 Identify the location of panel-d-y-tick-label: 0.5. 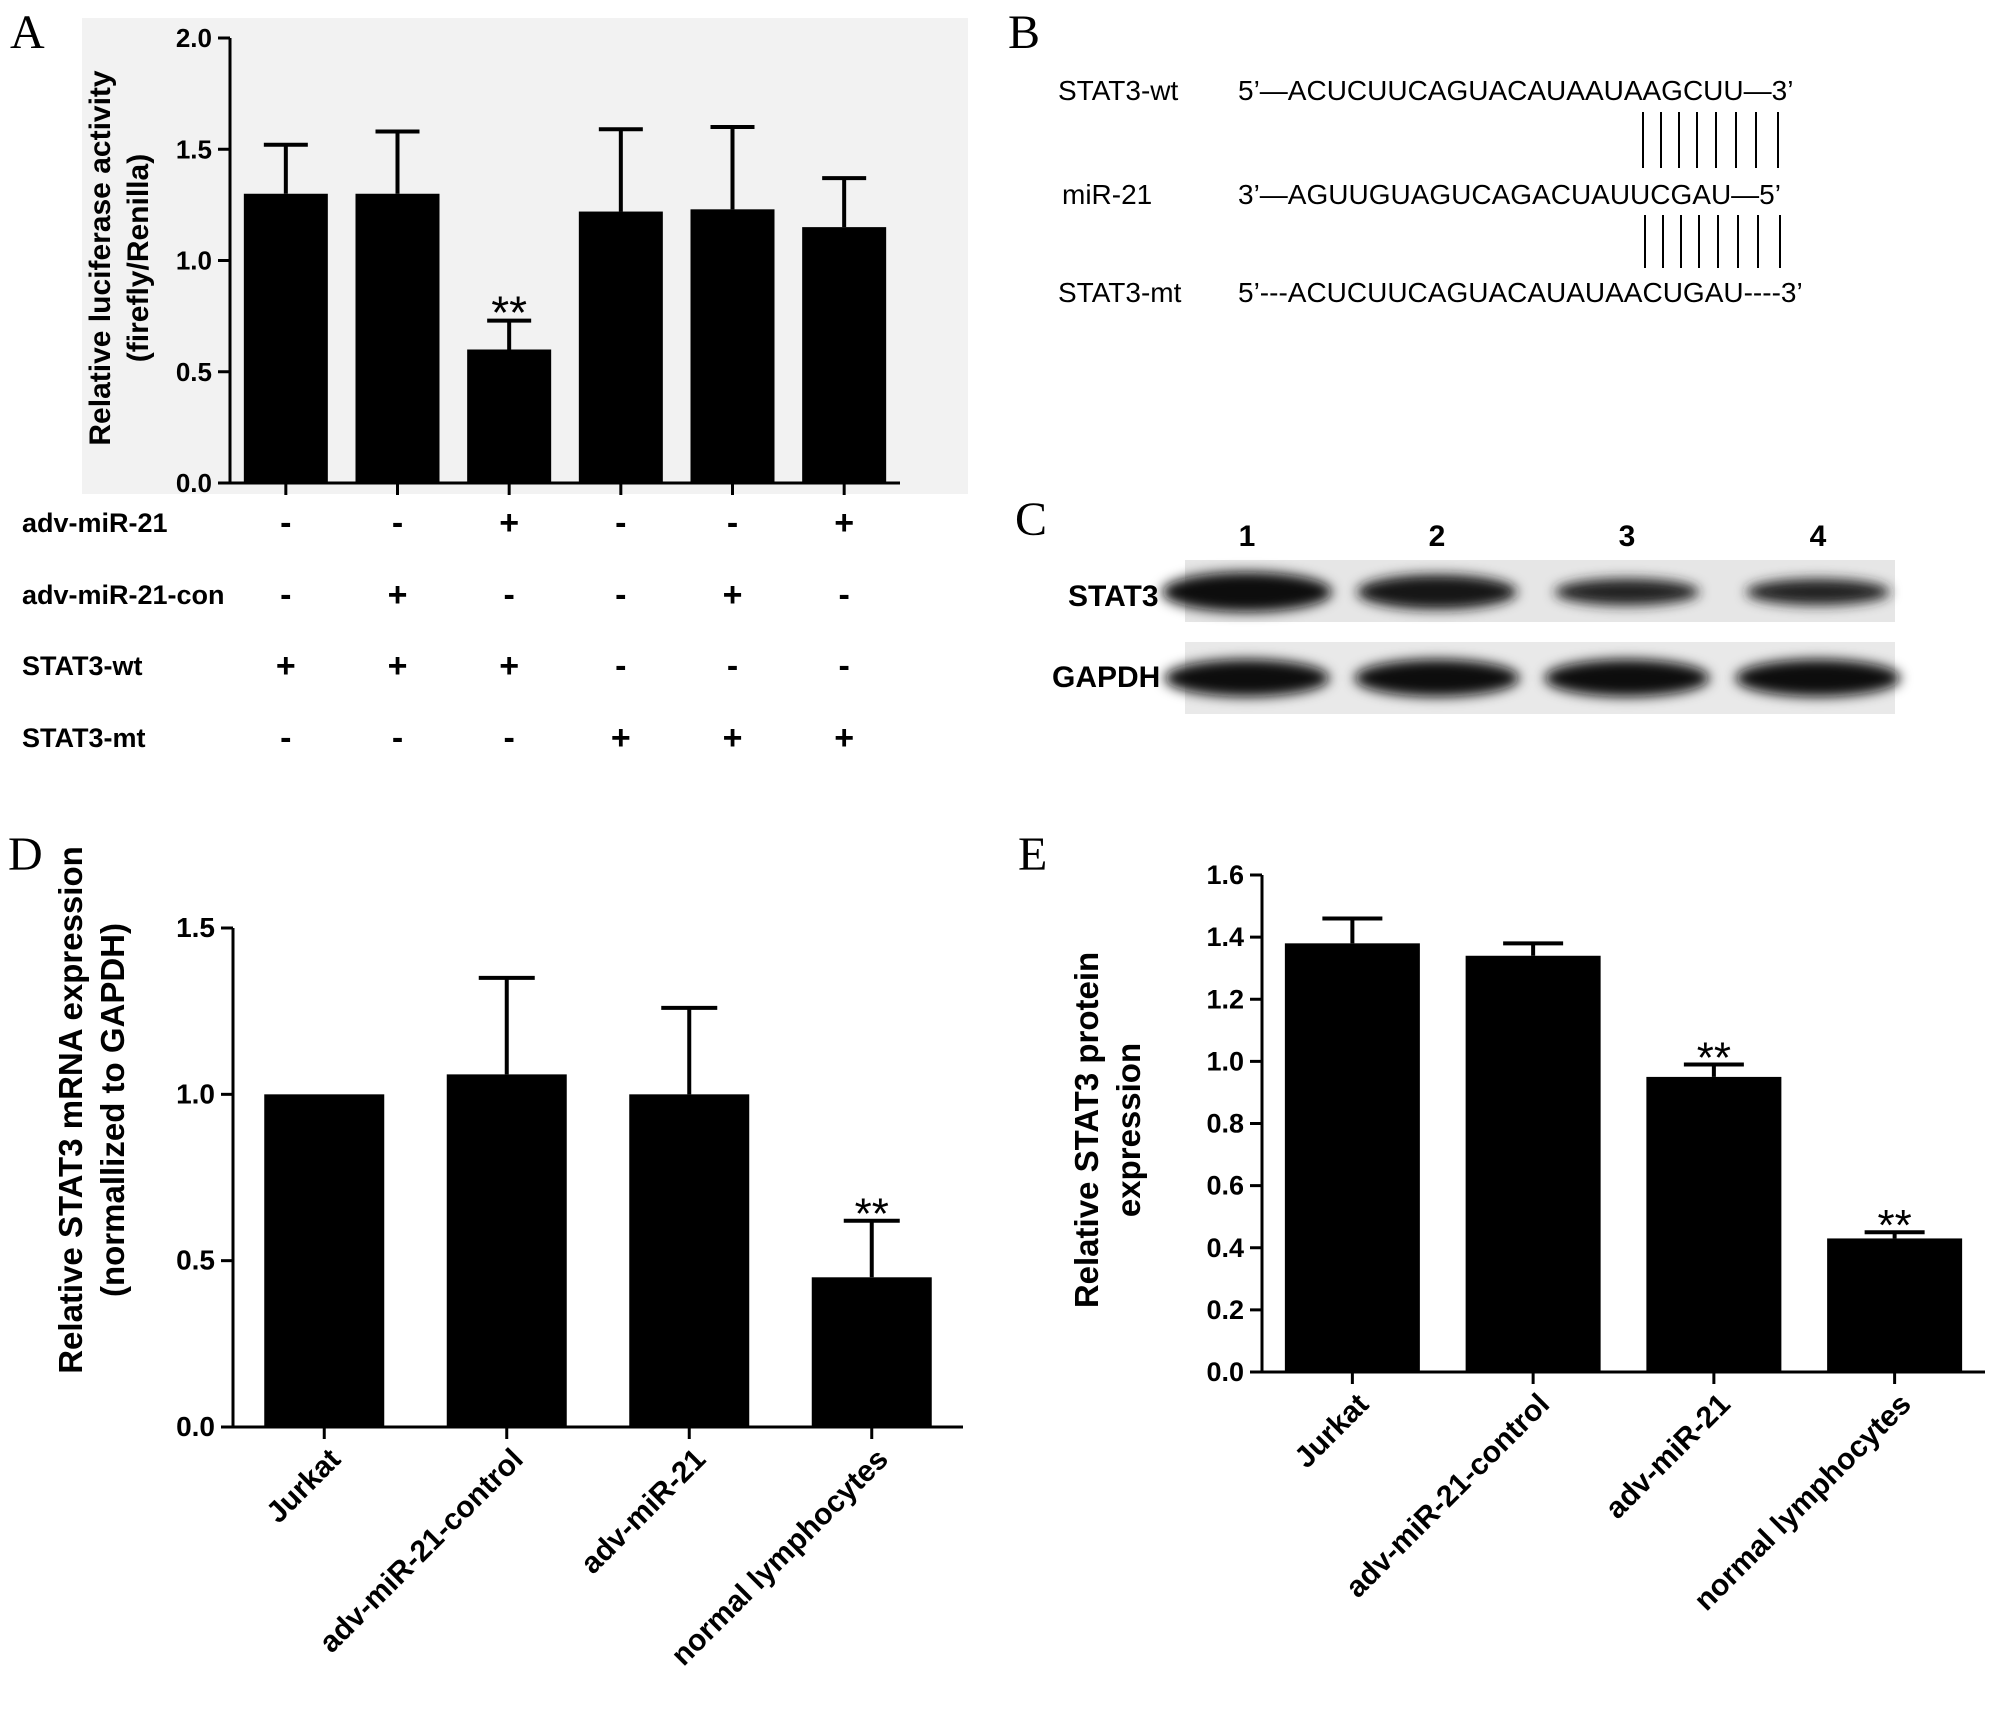
(195, 1260).